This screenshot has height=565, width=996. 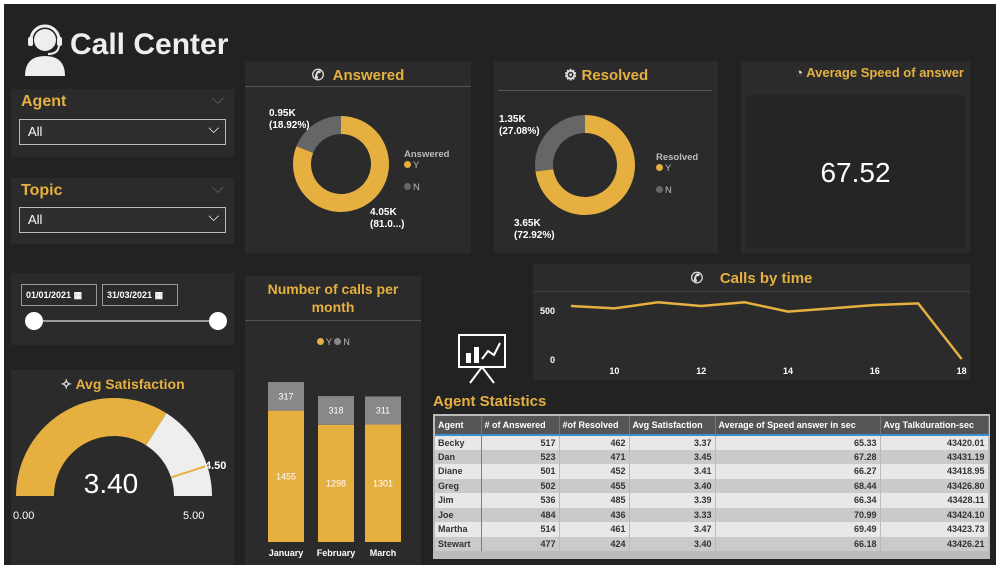 What do you see at coordinates (614, 371) in the screenshot?
I see `x-tick-label: 10` at bounding box center [614, 371].